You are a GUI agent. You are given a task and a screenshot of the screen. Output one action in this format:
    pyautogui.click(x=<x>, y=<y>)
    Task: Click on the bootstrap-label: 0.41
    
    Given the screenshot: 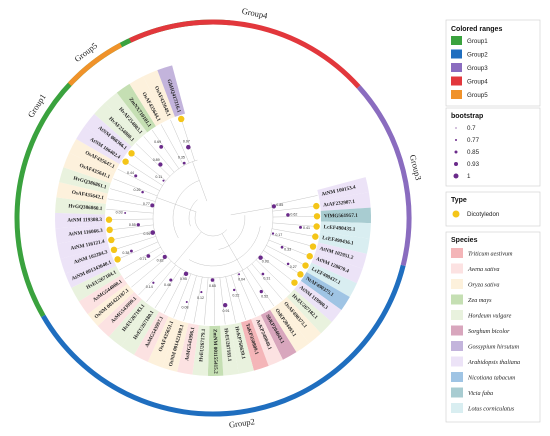 What is the action you would take?
    pyautogui.click(x=306, y=228)
    